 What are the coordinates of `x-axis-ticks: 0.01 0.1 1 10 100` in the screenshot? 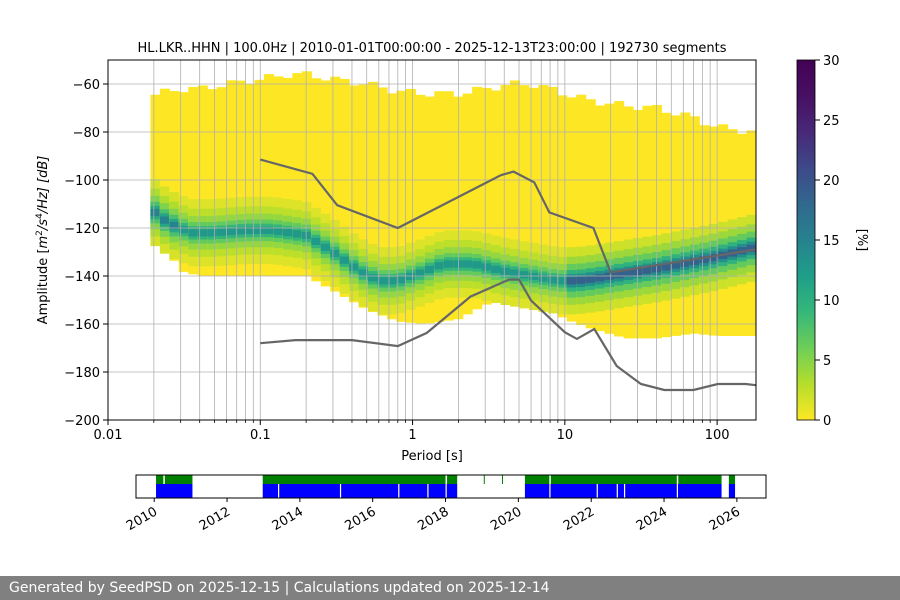 It's located at (412, 431).